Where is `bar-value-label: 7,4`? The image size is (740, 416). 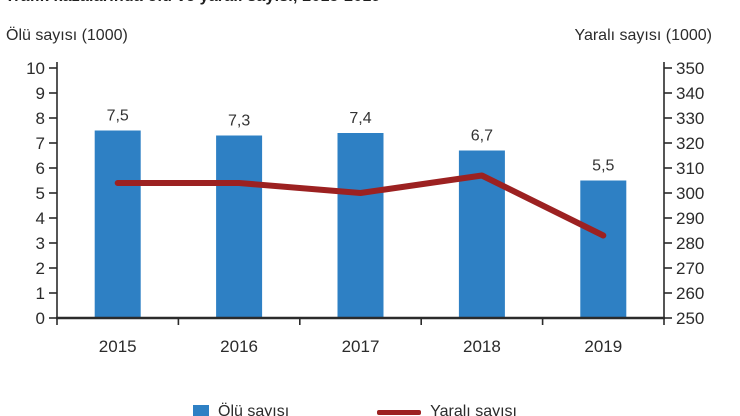
bar-value-label: 7,4 is located at coordinates (360, 118).